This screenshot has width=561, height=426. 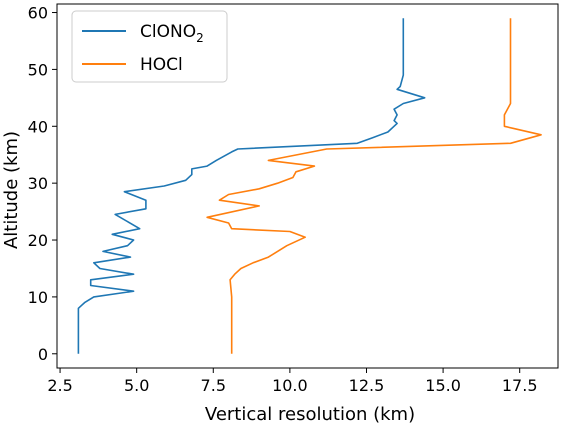 What do you see at coordinates (520, 385) in the screenshot?
I see `x-tick-label: 17.5` at bounding box center [520, 385].